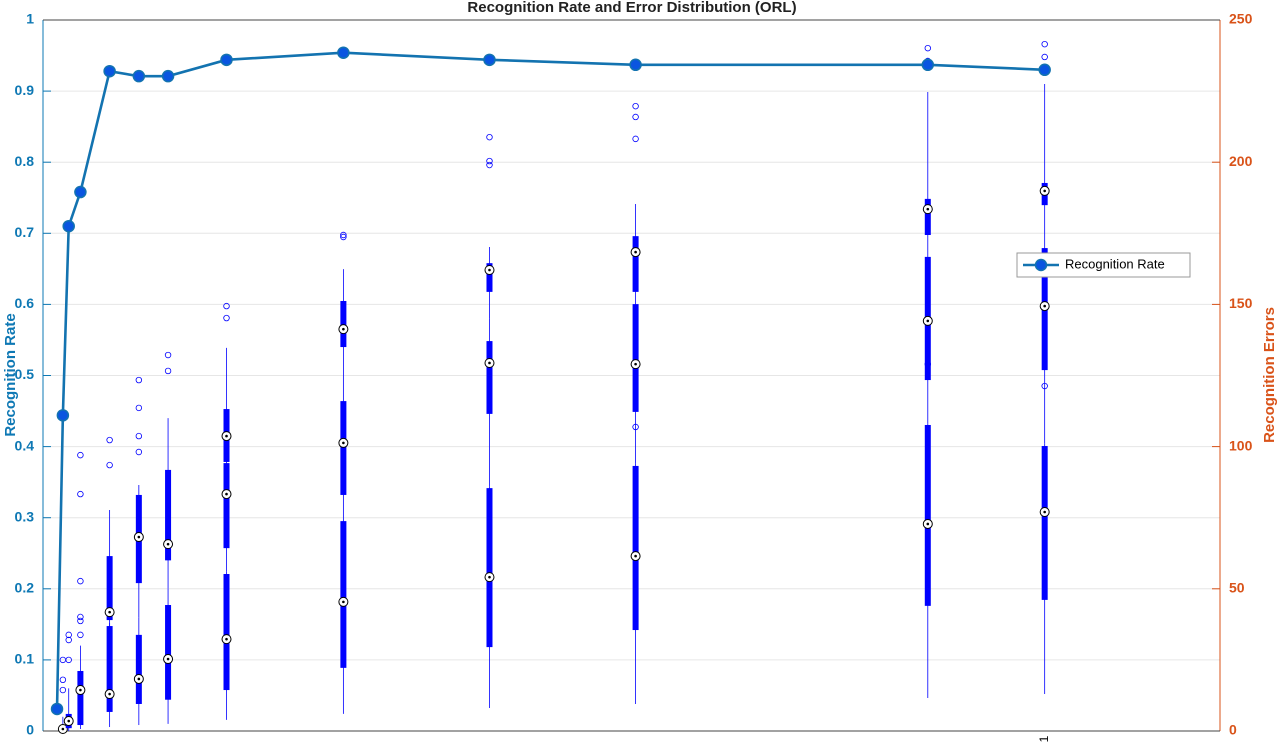  What do you see at coordinates (1103, 265) in the screenshot?
I see `legend: Recognition Rate` at bounding box center [1103, 265].